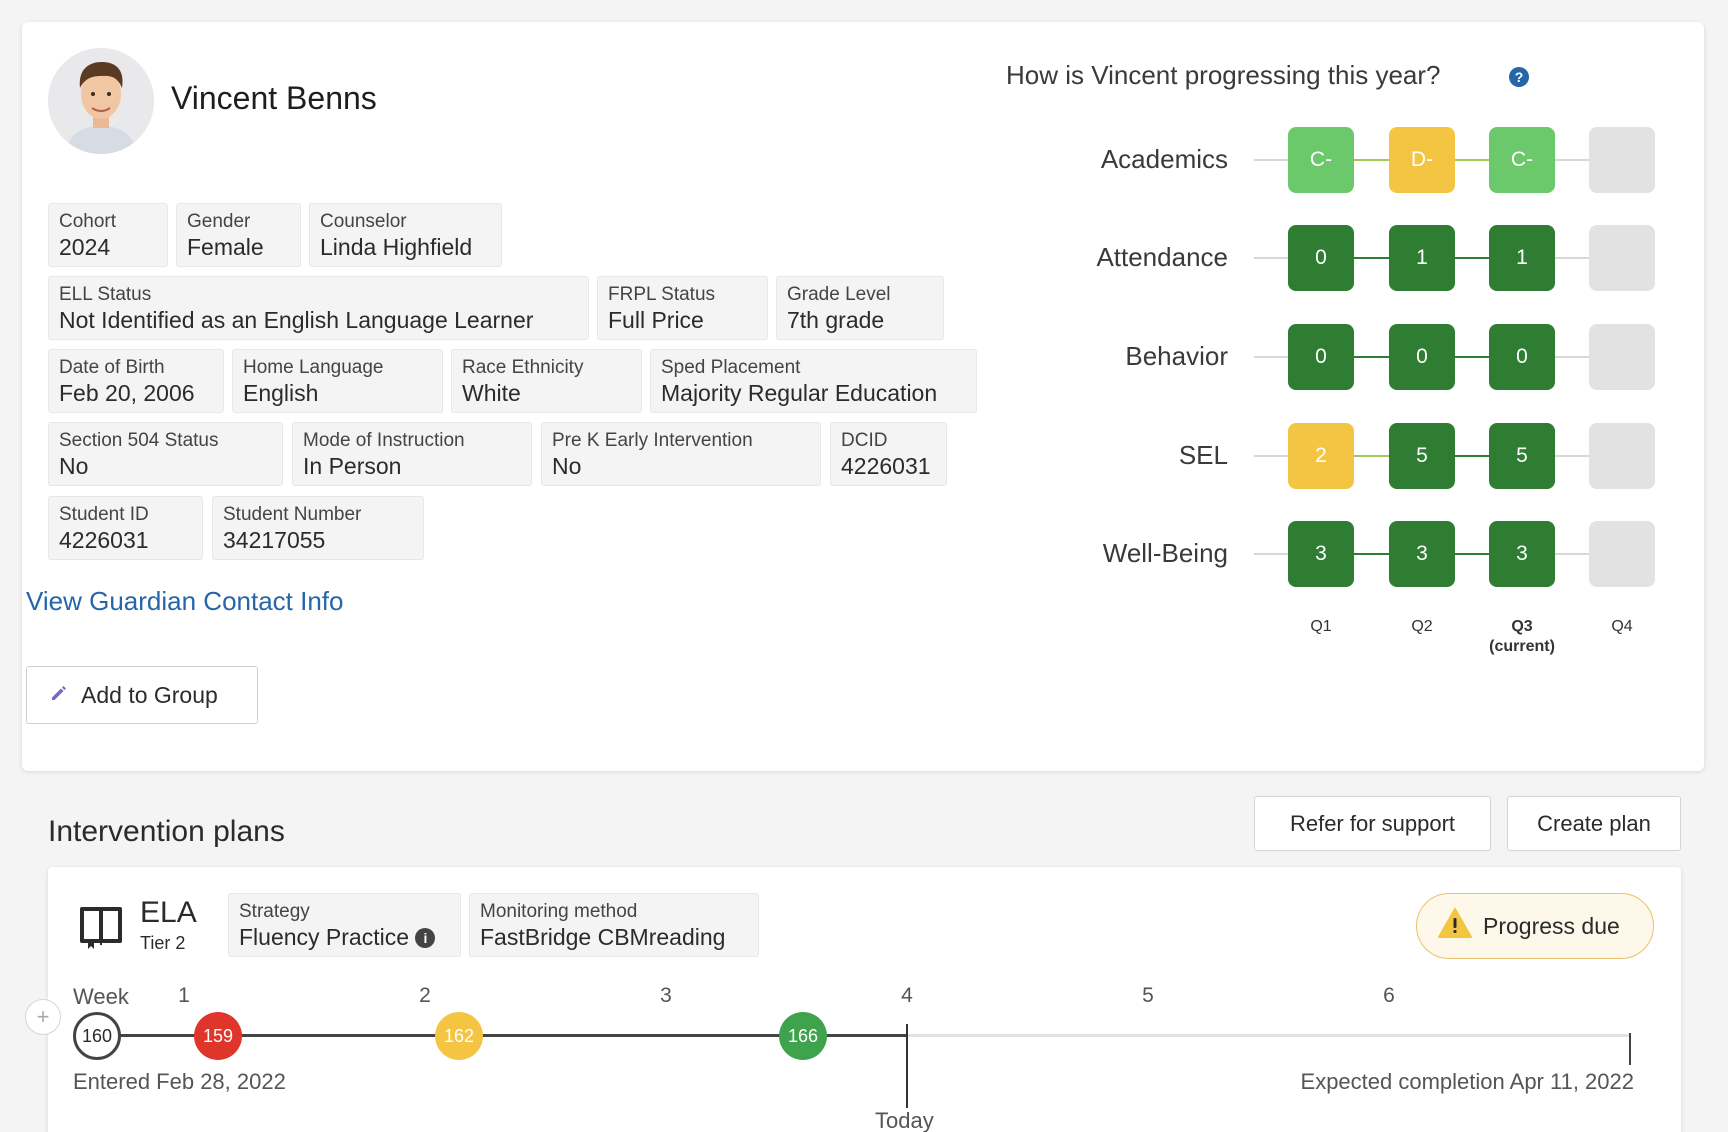 The height and width of the screenshot is (1132, 1728). Describe the element at coordinates (127, 393) in the screenshot. I see `field-value: Feb 20, 2006` at that location.